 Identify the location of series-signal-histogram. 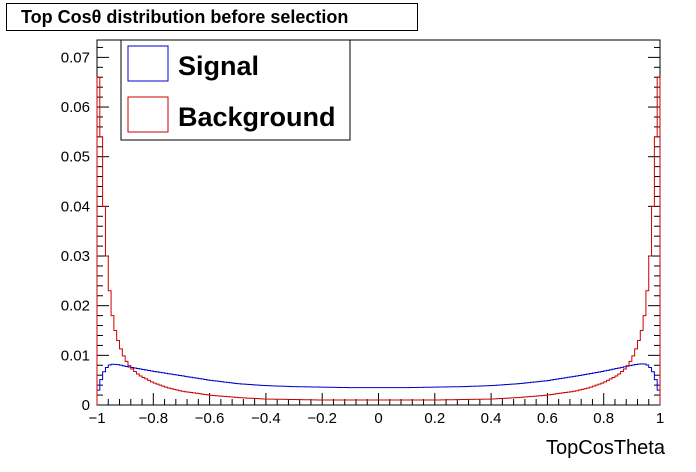
(378, 384).